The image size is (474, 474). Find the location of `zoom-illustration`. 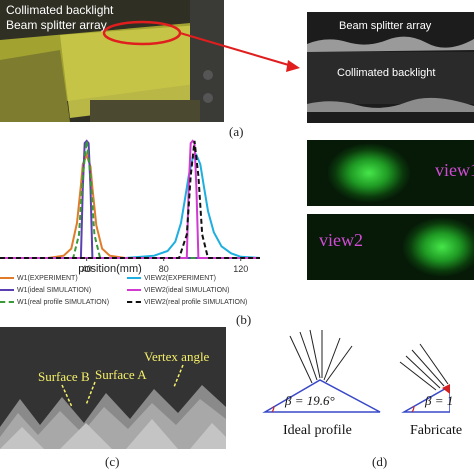

zoom-illustration is located at coordinates (390, 67).